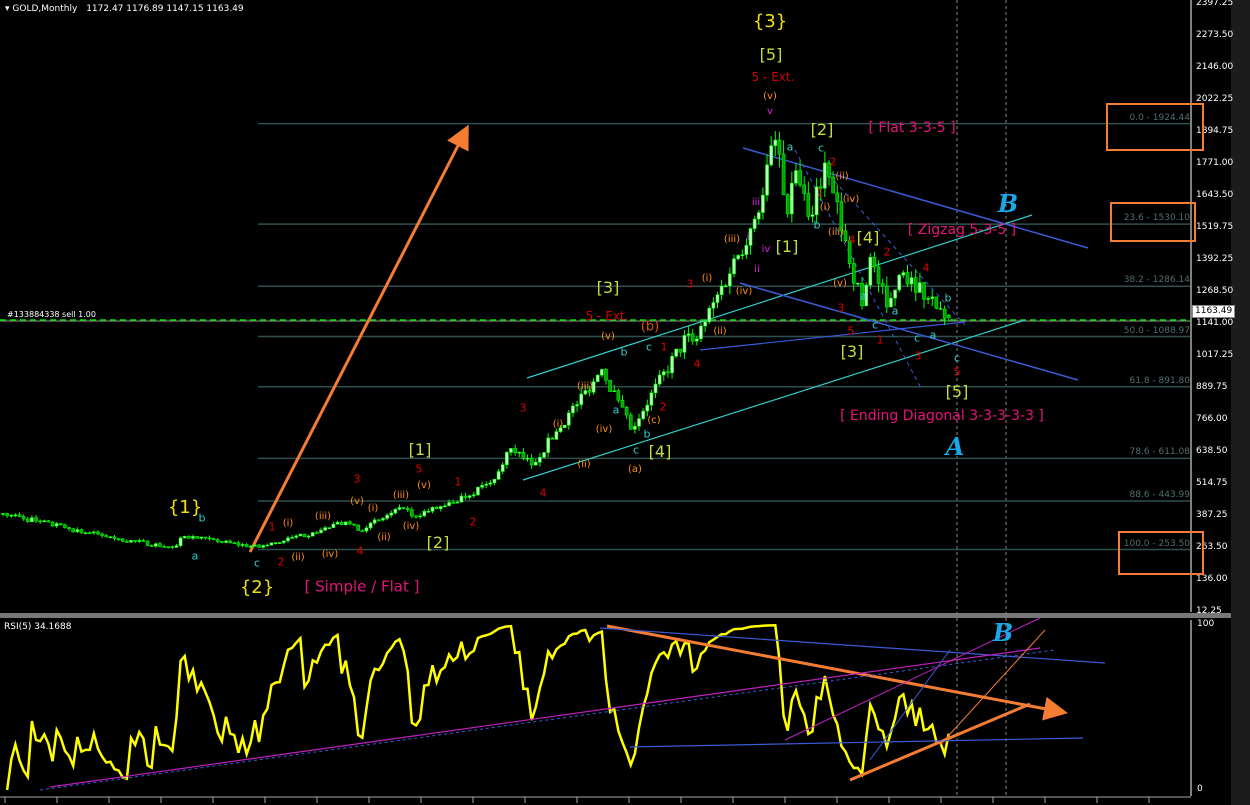  Describe the element at coordinates (774, 400) in the screenshot. I see `channel-lower-line` at that location.